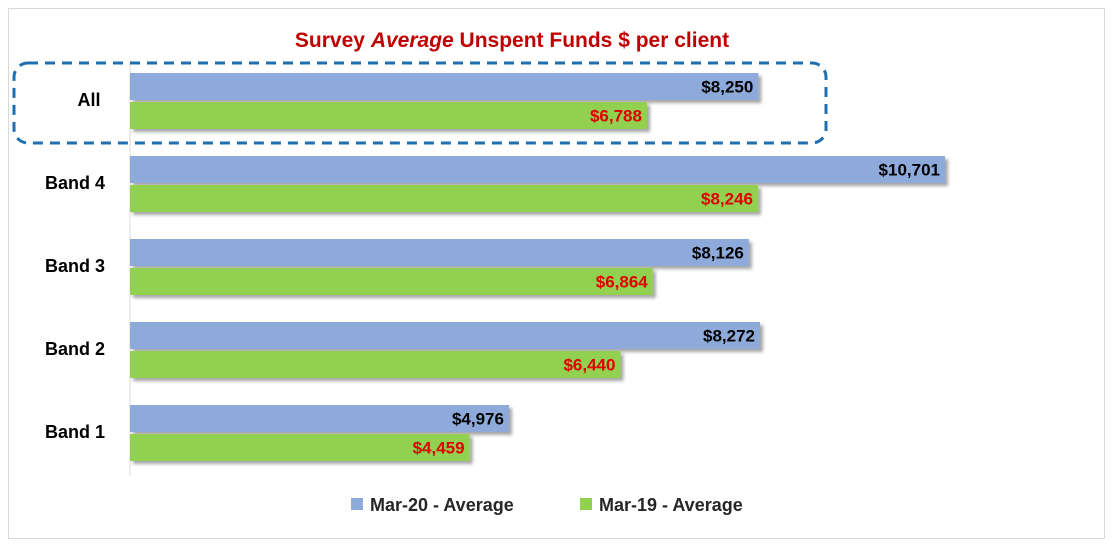 This screenshot has width=1114, height=549. I want to click on data-label: $6,788, so click(616, 116).